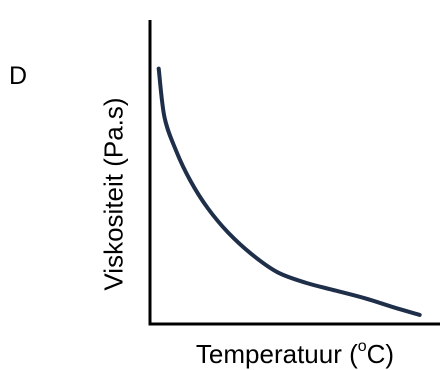  What do you see at coordinates (380, 354) in the screenshot?
I see `x-axis-label-suffix: C)` at bounding box center [380, 354].